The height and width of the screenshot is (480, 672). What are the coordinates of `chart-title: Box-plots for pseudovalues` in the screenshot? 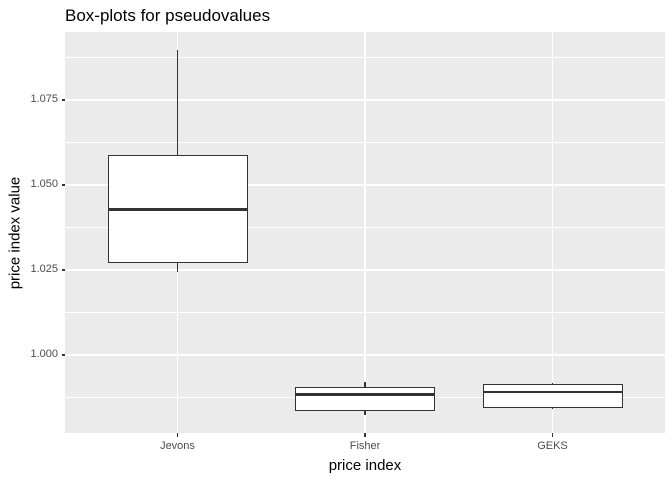 It's located at (168, 15).